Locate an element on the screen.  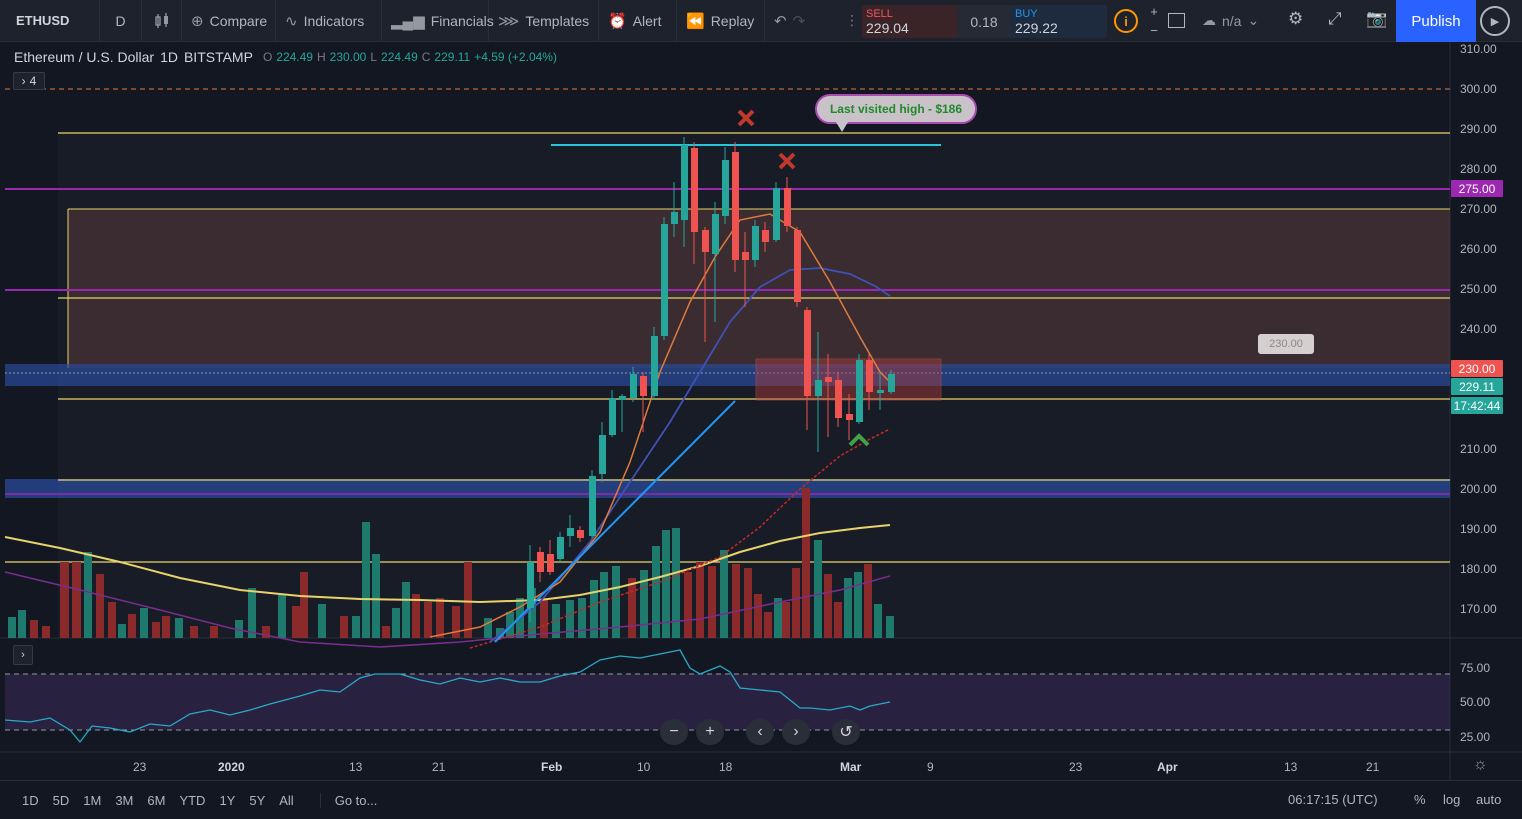
range-button-6m: 6M is located at coordinates (156, 800).